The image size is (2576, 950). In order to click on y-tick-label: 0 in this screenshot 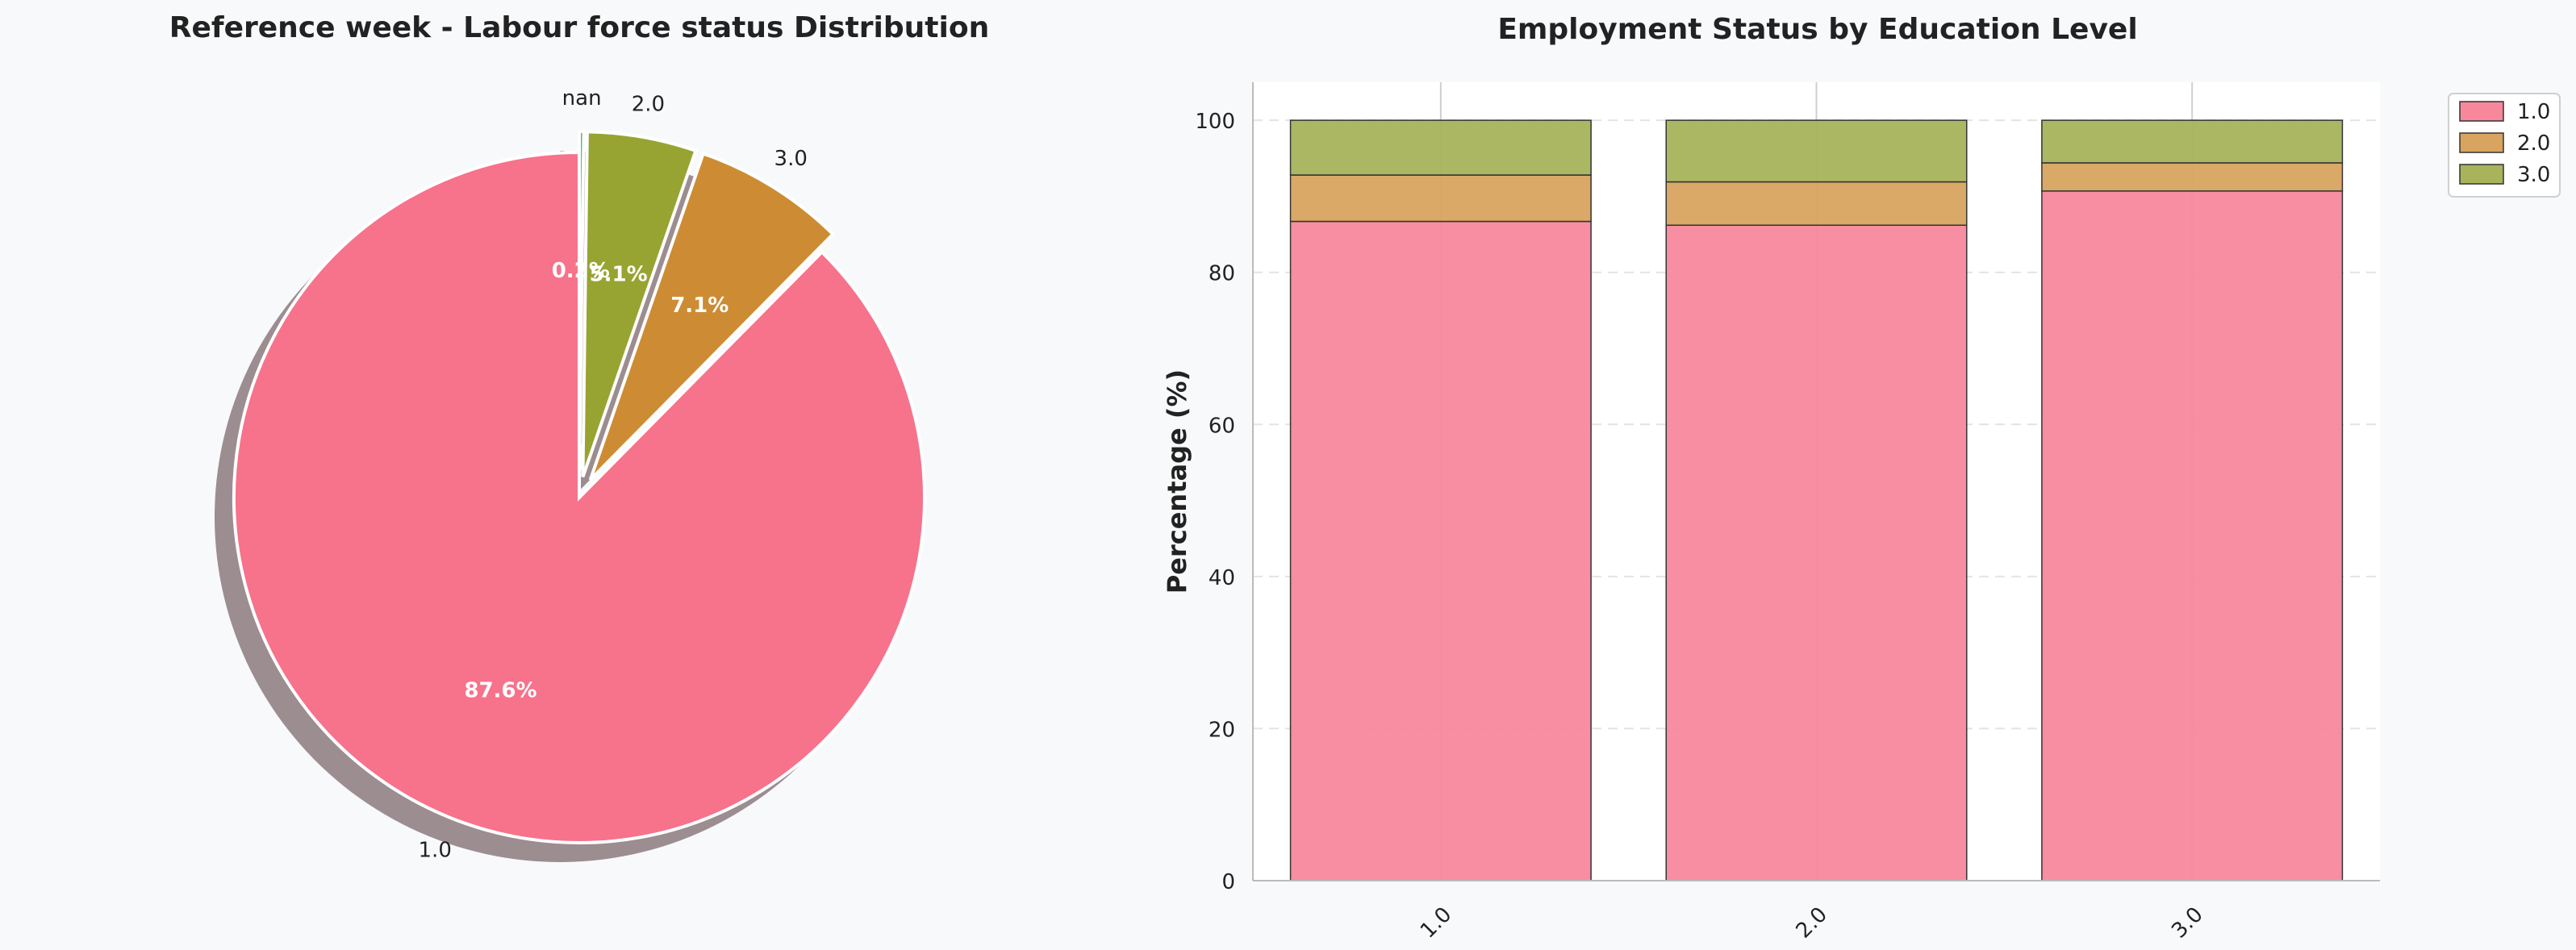, I will do `click(1228, 882)`.